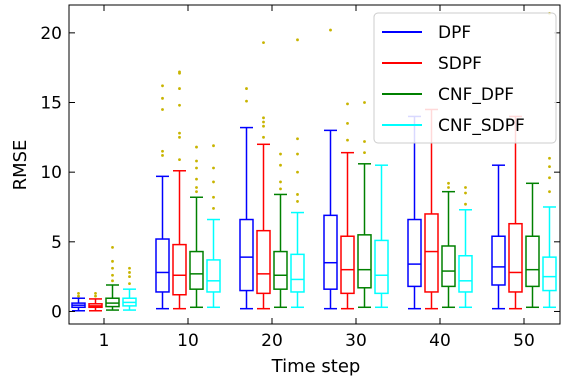 This screenshot has height=379, width=568. Describe the element at coordinates (51, 104) in the screenshot. I see `y-tick-label: 15` at that location.